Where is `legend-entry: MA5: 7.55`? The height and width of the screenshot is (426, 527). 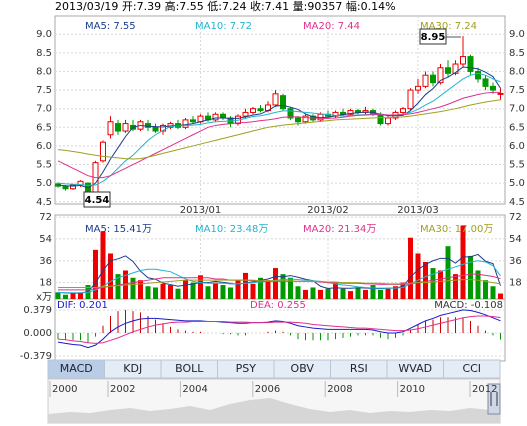 legend-entry: MA5: 7.55 is located at coordinates (110, 26).